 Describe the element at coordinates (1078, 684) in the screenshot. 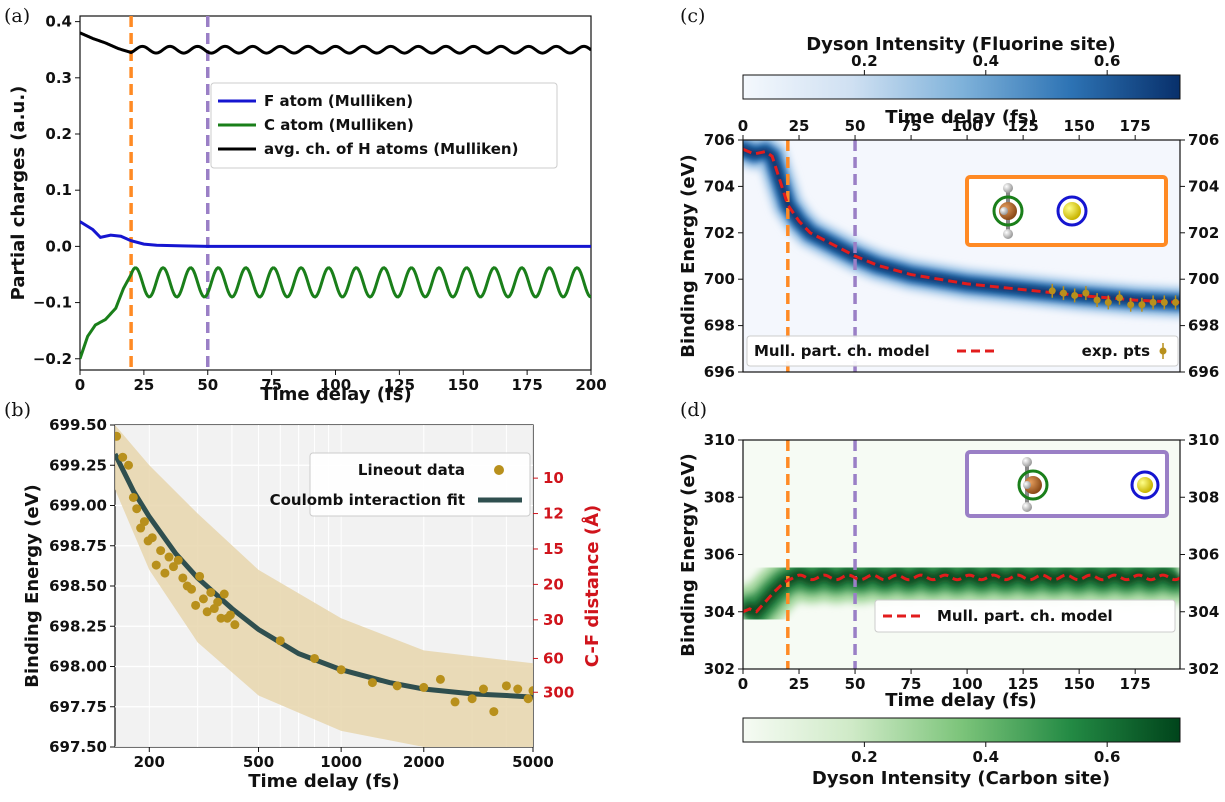

I see `panel-d-xaxis-tick-label: 150` at that location.